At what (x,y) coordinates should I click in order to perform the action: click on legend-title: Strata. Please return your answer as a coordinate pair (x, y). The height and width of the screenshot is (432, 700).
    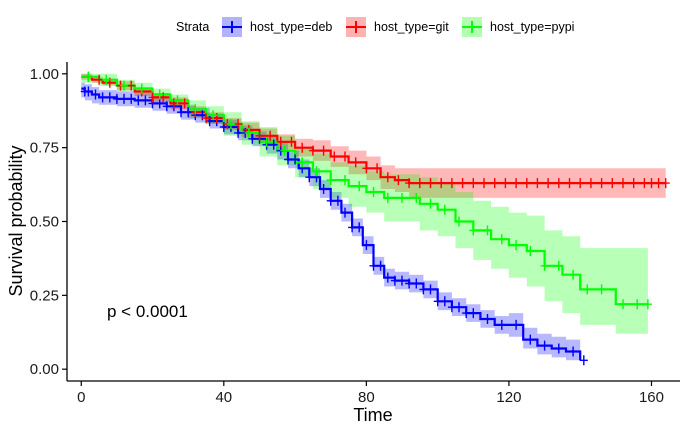
    Looking at the image, I should click on (192, 27).